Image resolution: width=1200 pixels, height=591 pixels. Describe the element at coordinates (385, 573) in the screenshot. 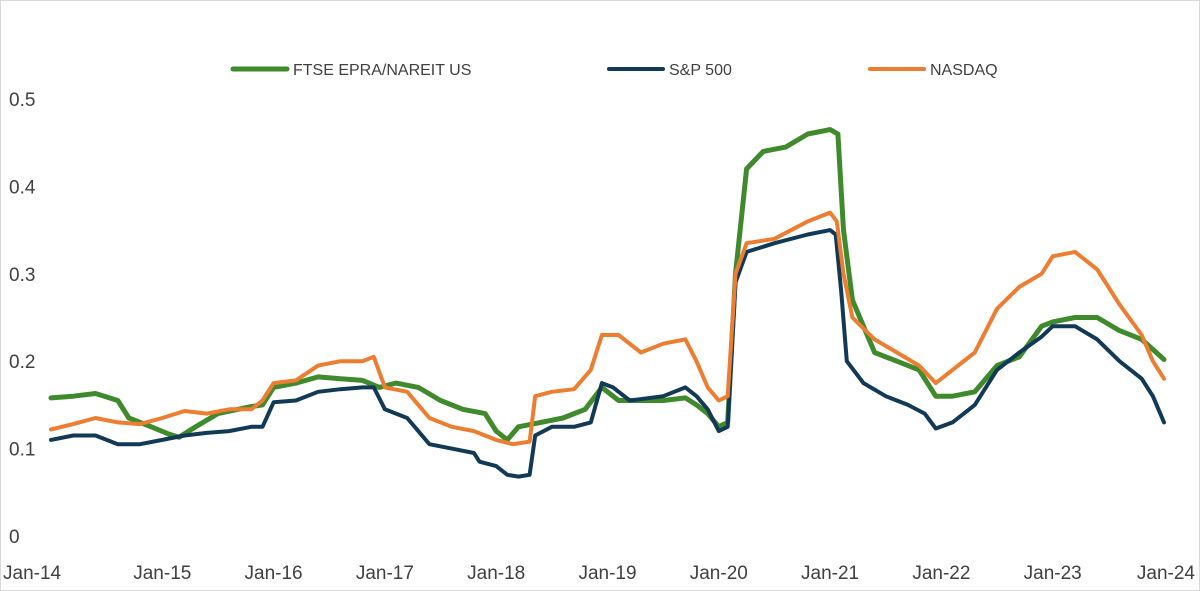

I see `x-tick-label: Jan-17` at that location.